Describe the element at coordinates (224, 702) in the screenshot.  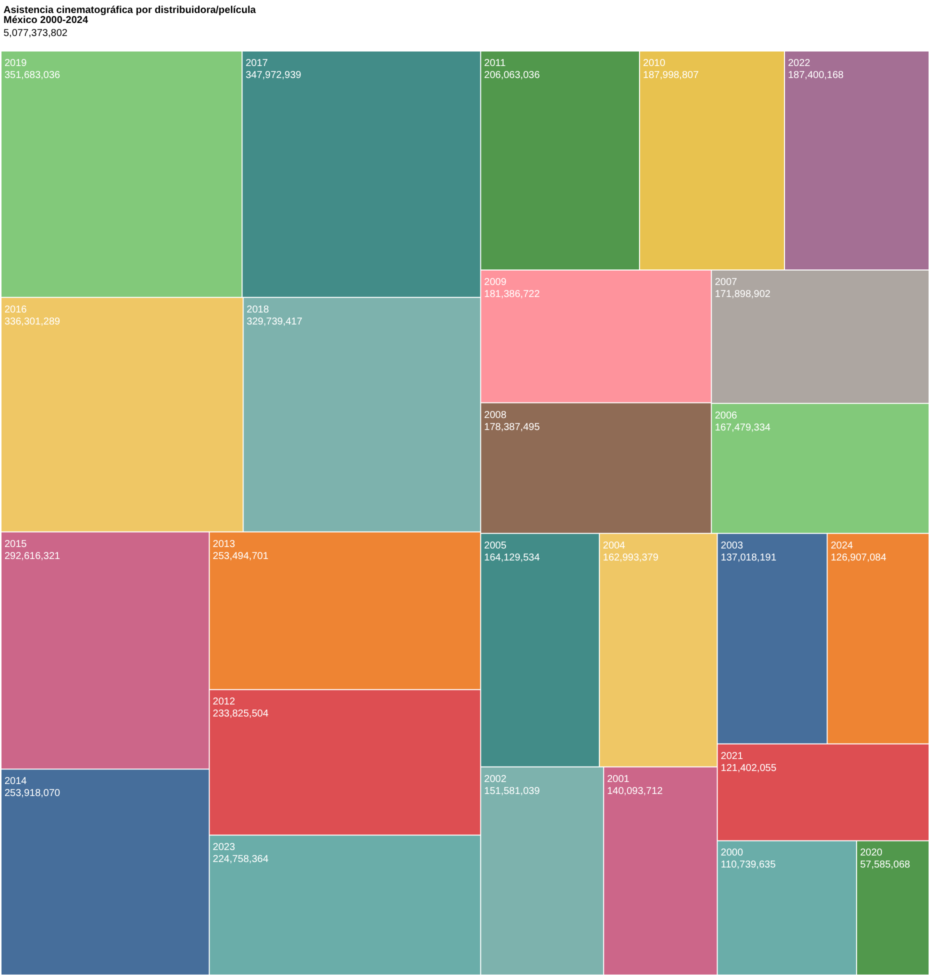
I see `category-label: 2012` at that location.